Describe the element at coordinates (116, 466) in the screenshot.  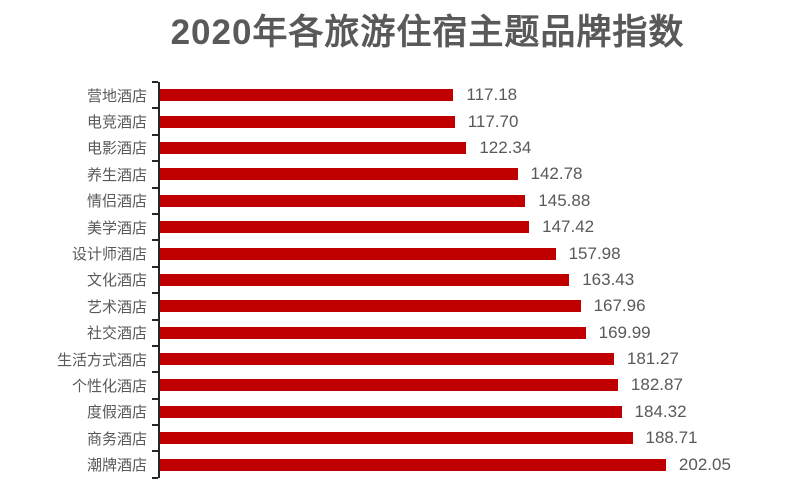
I see `category-label: 潮牌酒店` at that location.